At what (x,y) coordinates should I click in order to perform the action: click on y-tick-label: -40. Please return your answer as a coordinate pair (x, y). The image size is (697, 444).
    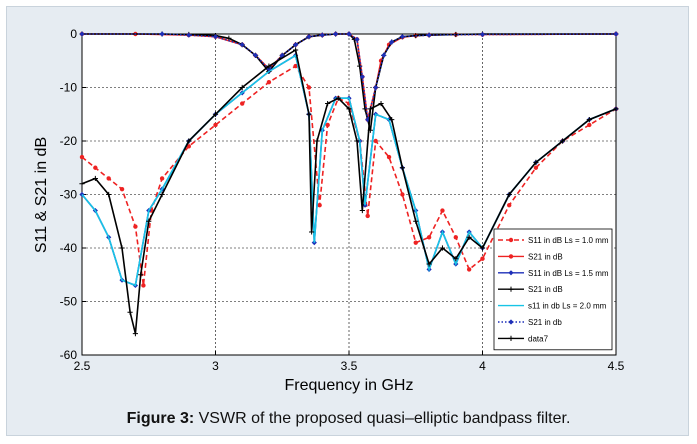
    Looking at the image, I should click on (69, 248).